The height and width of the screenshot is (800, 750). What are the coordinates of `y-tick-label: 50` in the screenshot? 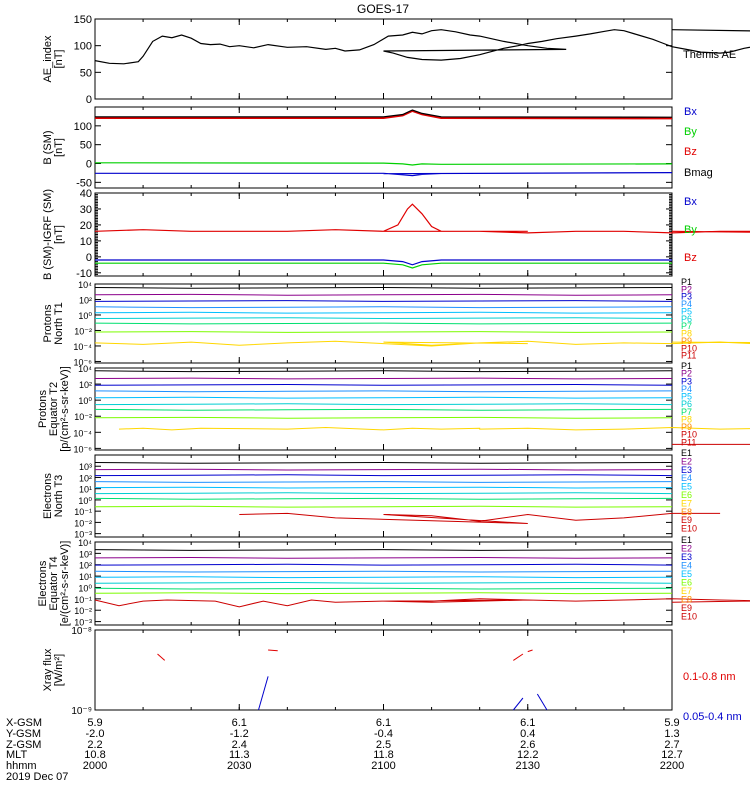 It's located at (86, 146).